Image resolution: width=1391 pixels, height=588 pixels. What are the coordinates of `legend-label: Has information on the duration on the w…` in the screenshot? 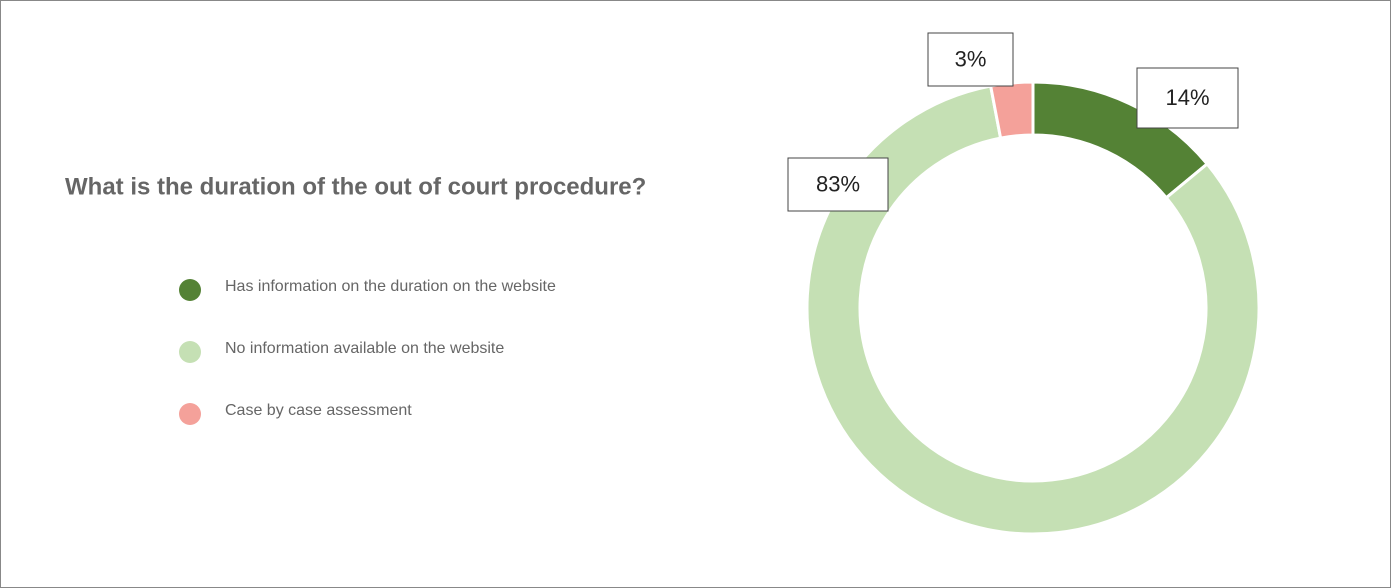 It's located at (390, 286).